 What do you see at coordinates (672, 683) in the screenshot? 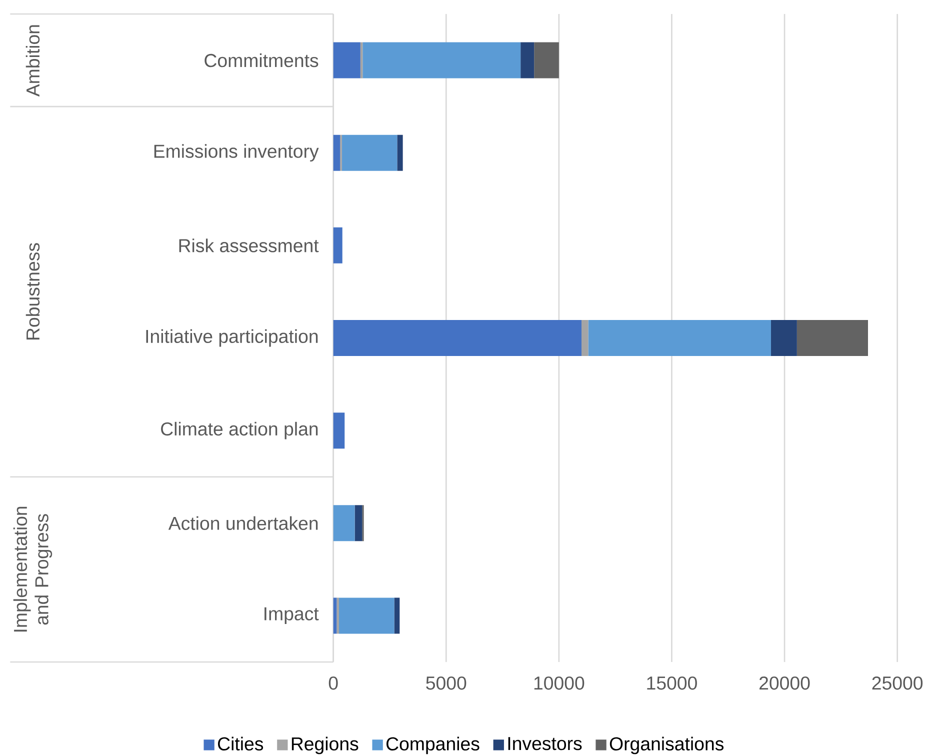
I see `x-tick-label: 15000` at bounding box center [672, 683].